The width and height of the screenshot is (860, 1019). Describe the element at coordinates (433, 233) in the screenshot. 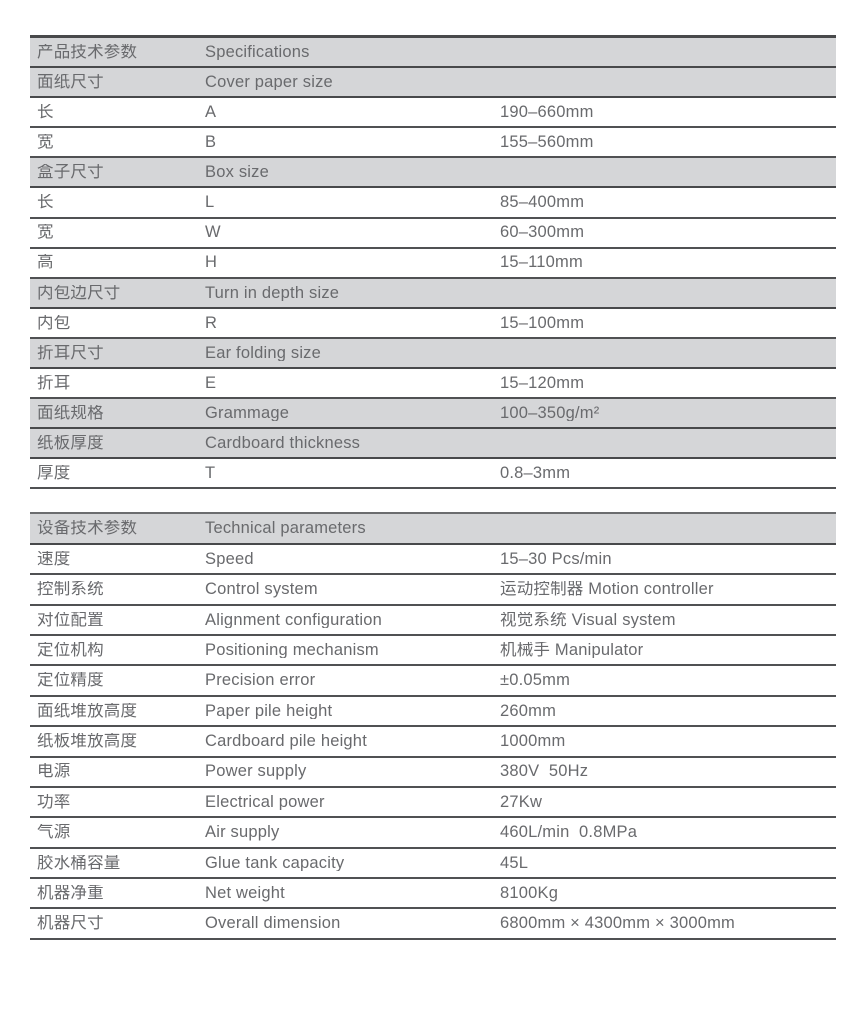

I see `spec-row: 宽 W 60–300mm` at that location.